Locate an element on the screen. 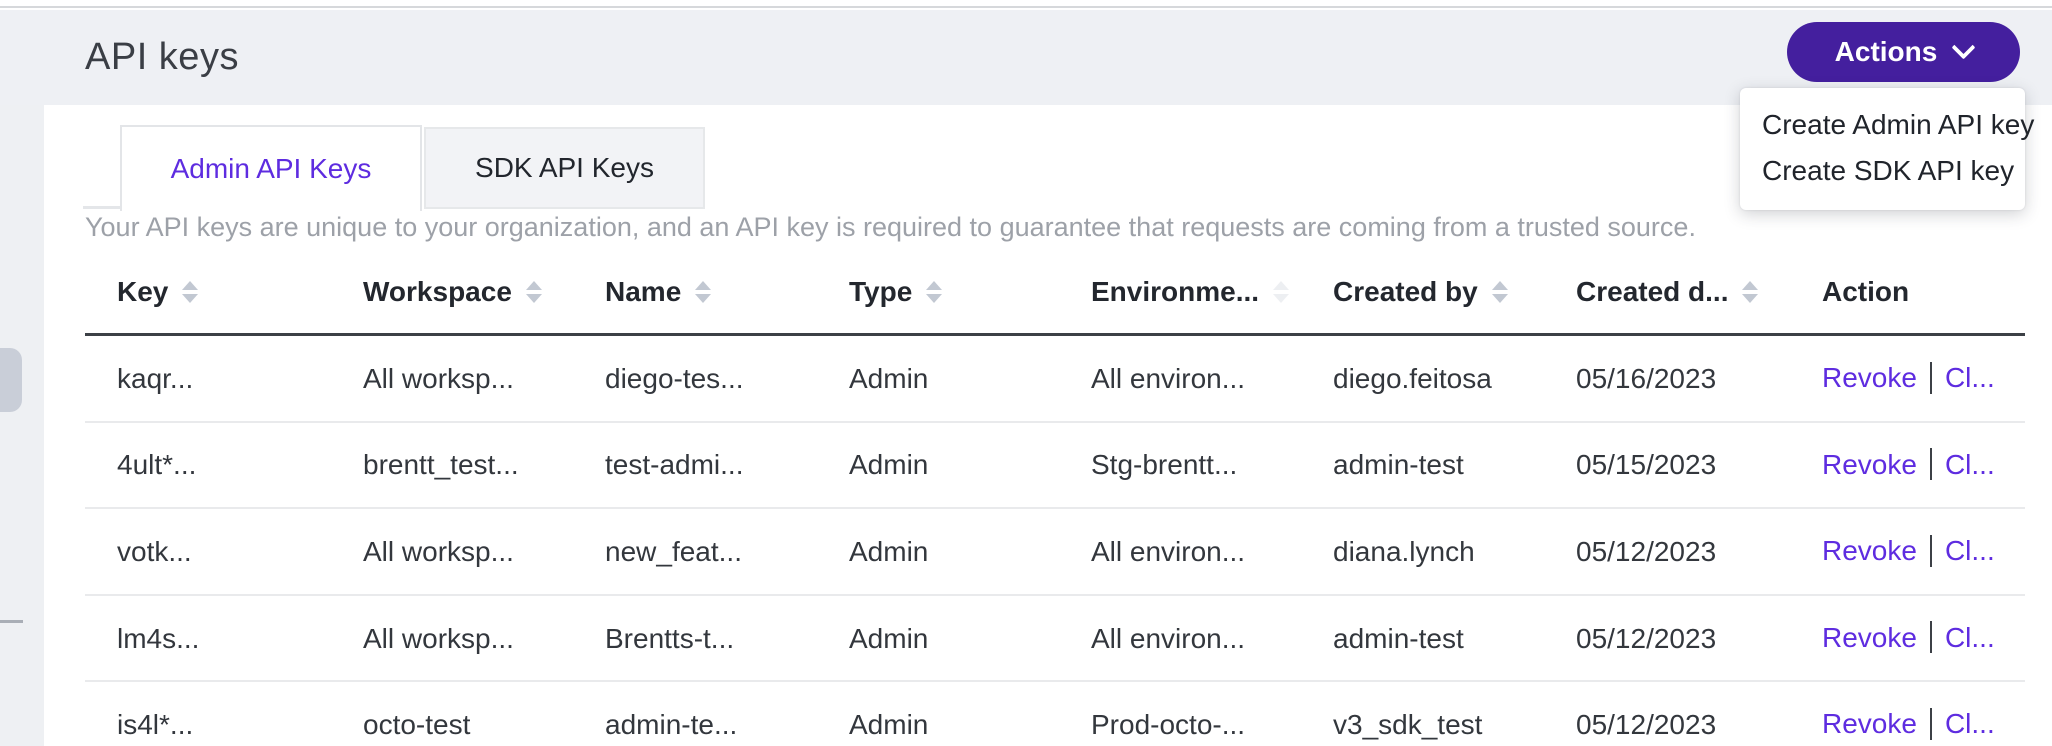  cell-created_date: 05/16/2023 is located at coordinates (1699, 378).